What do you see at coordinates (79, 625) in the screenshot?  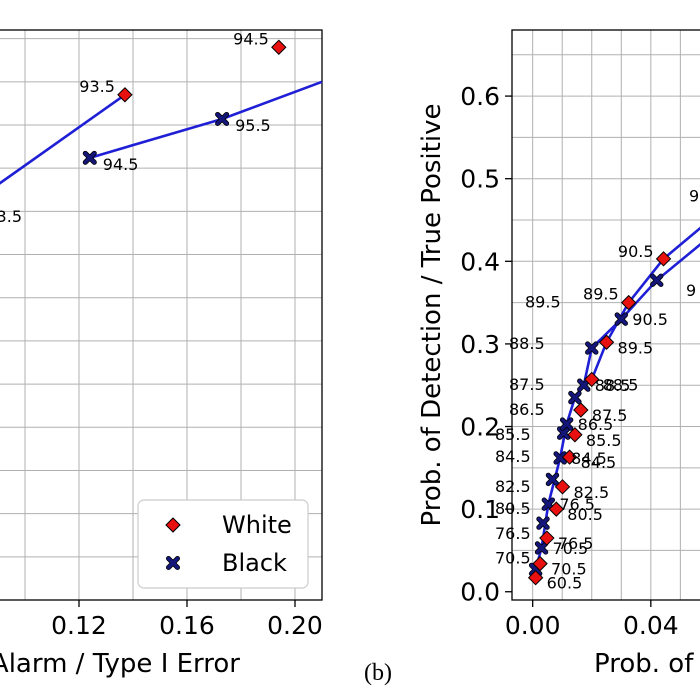 I see `x-tick-label: 0.12` at bounding box center [79, 625].